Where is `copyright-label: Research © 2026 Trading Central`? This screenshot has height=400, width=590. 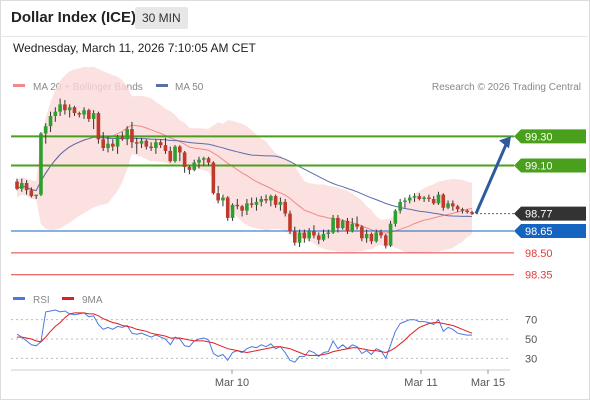
copyright-label: Research © 2026 Trading Central is located at coordinates (506, 87).